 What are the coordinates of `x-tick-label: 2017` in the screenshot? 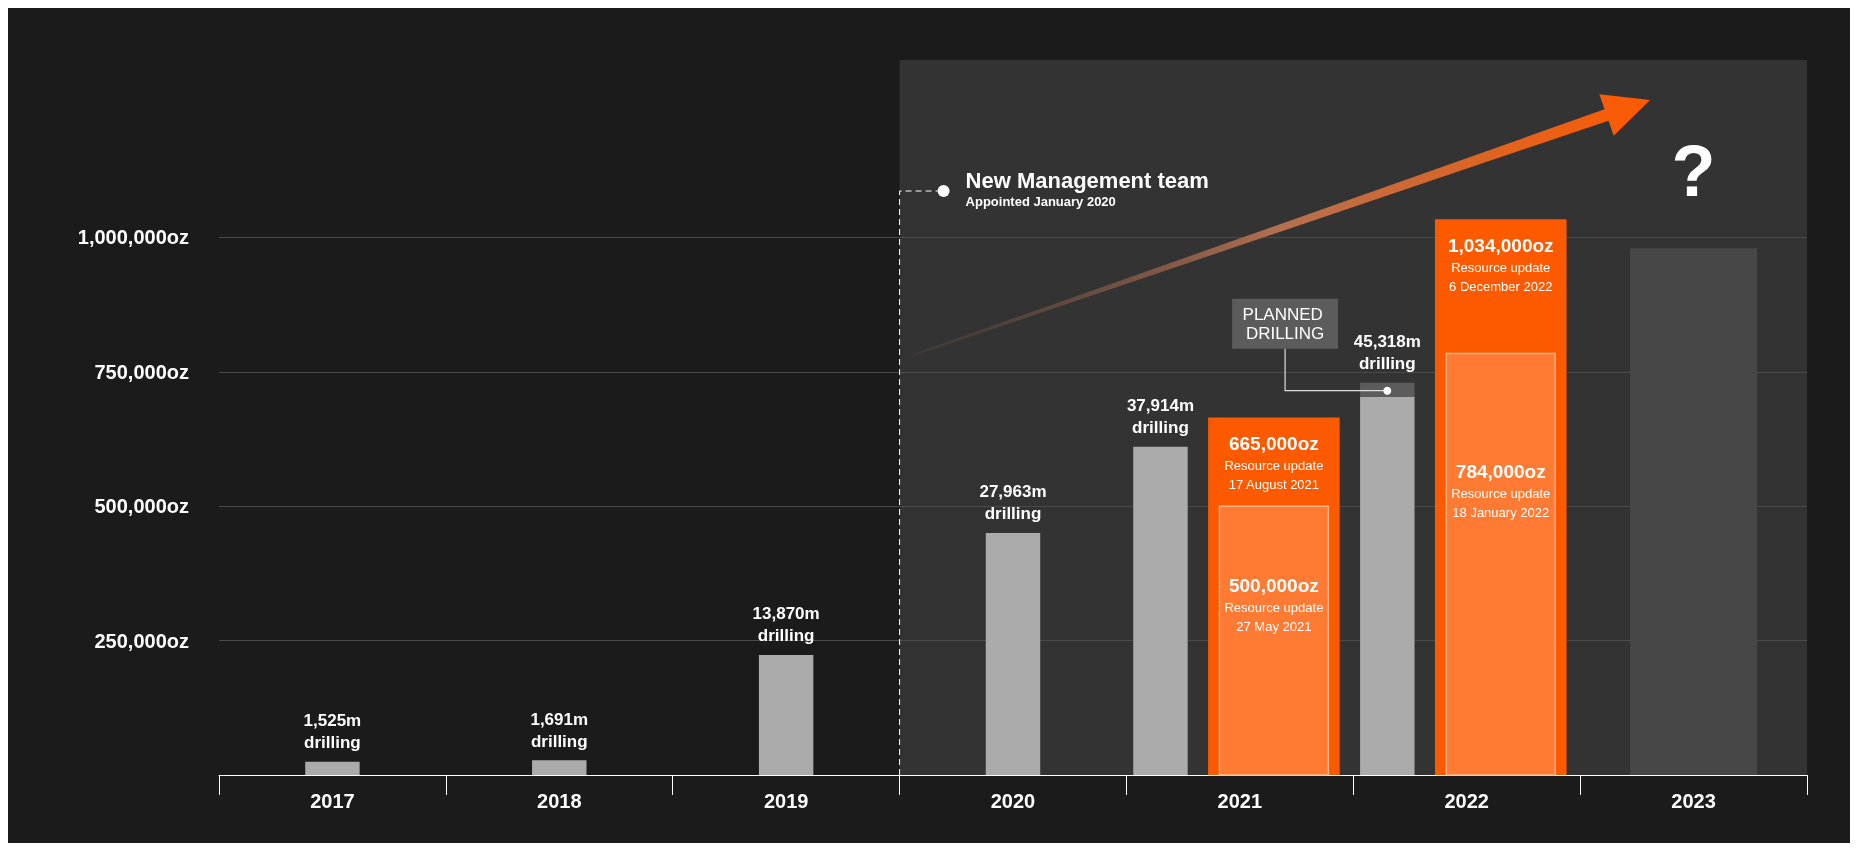 It's located at (332, 801).